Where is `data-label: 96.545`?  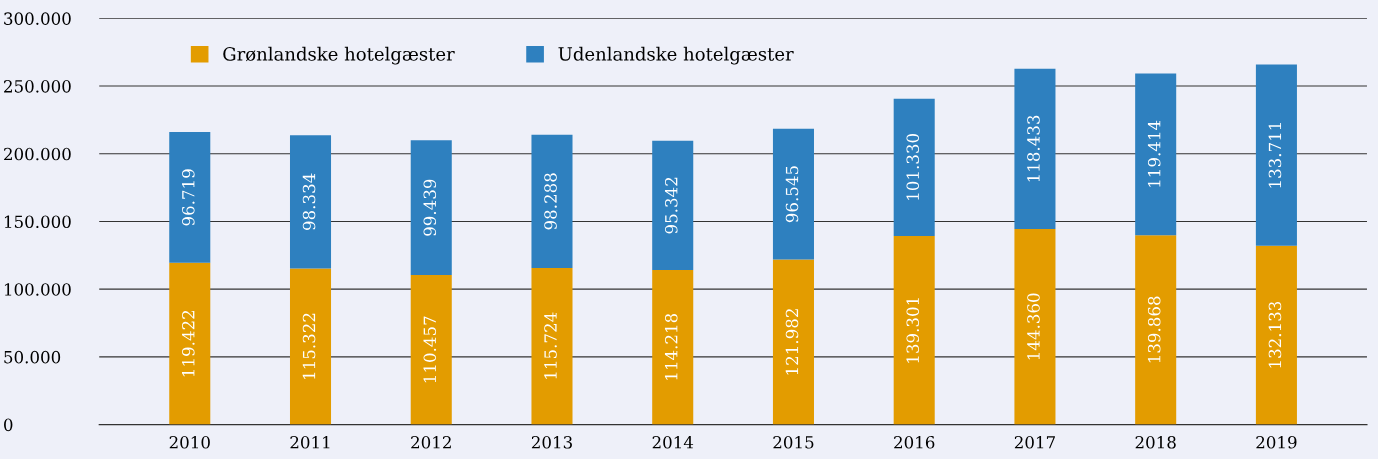
data-label: 96.545 is located at coordinates (792, 194).